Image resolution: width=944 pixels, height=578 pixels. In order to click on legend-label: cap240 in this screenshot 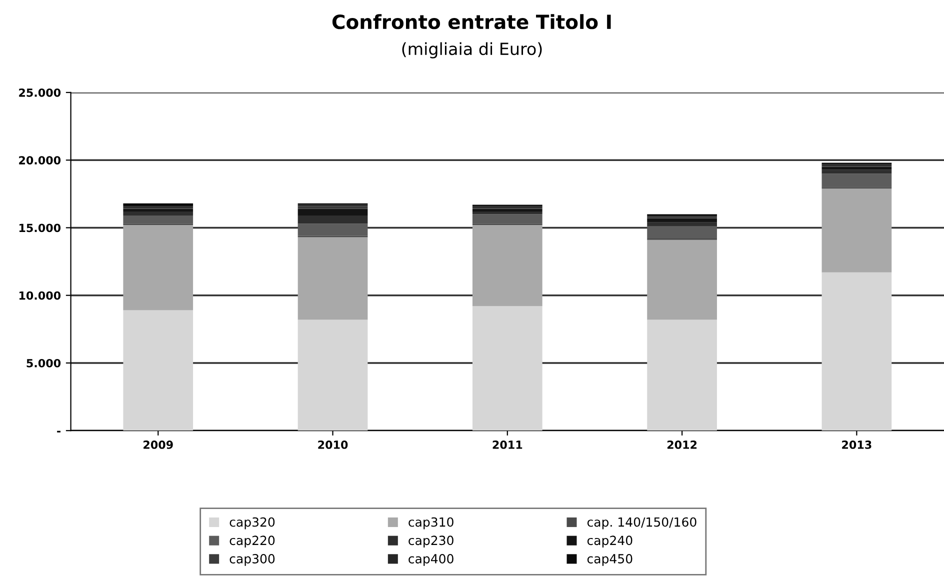, I will do `click(609, 542)`.